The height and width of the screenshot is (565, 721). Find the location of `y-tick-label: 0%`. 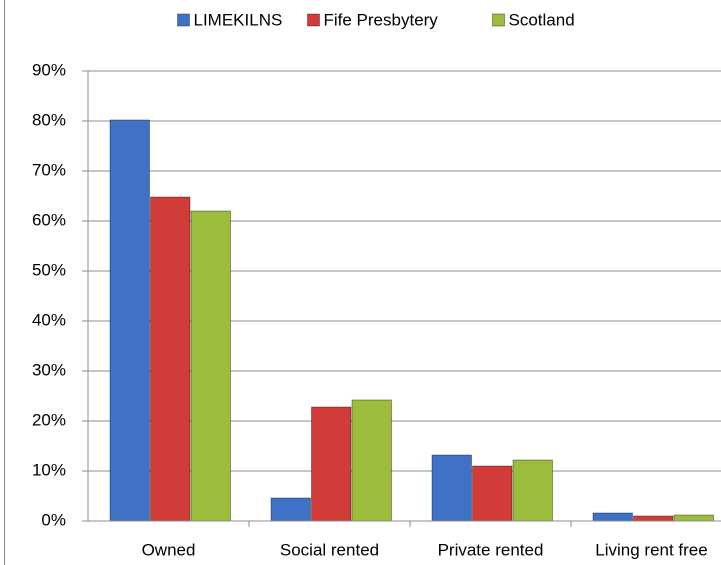

y-tick-label: 0% is located at coordinates (53, 519).